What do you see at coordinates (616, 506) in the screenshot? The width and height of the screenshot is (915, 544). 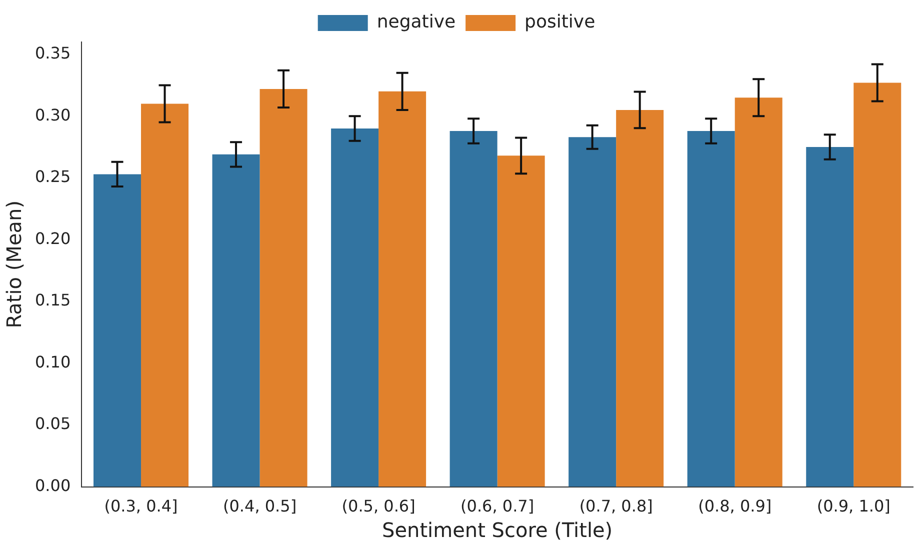 I see `x-tick-label: (0.7, 0.8]` at bounding box center [616, 506].